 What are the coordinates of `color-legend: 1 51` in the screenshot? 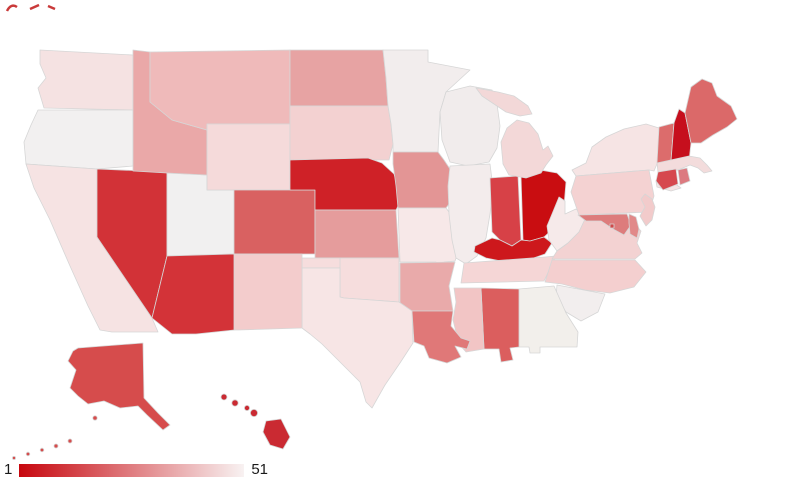 It's located at (136, 470).